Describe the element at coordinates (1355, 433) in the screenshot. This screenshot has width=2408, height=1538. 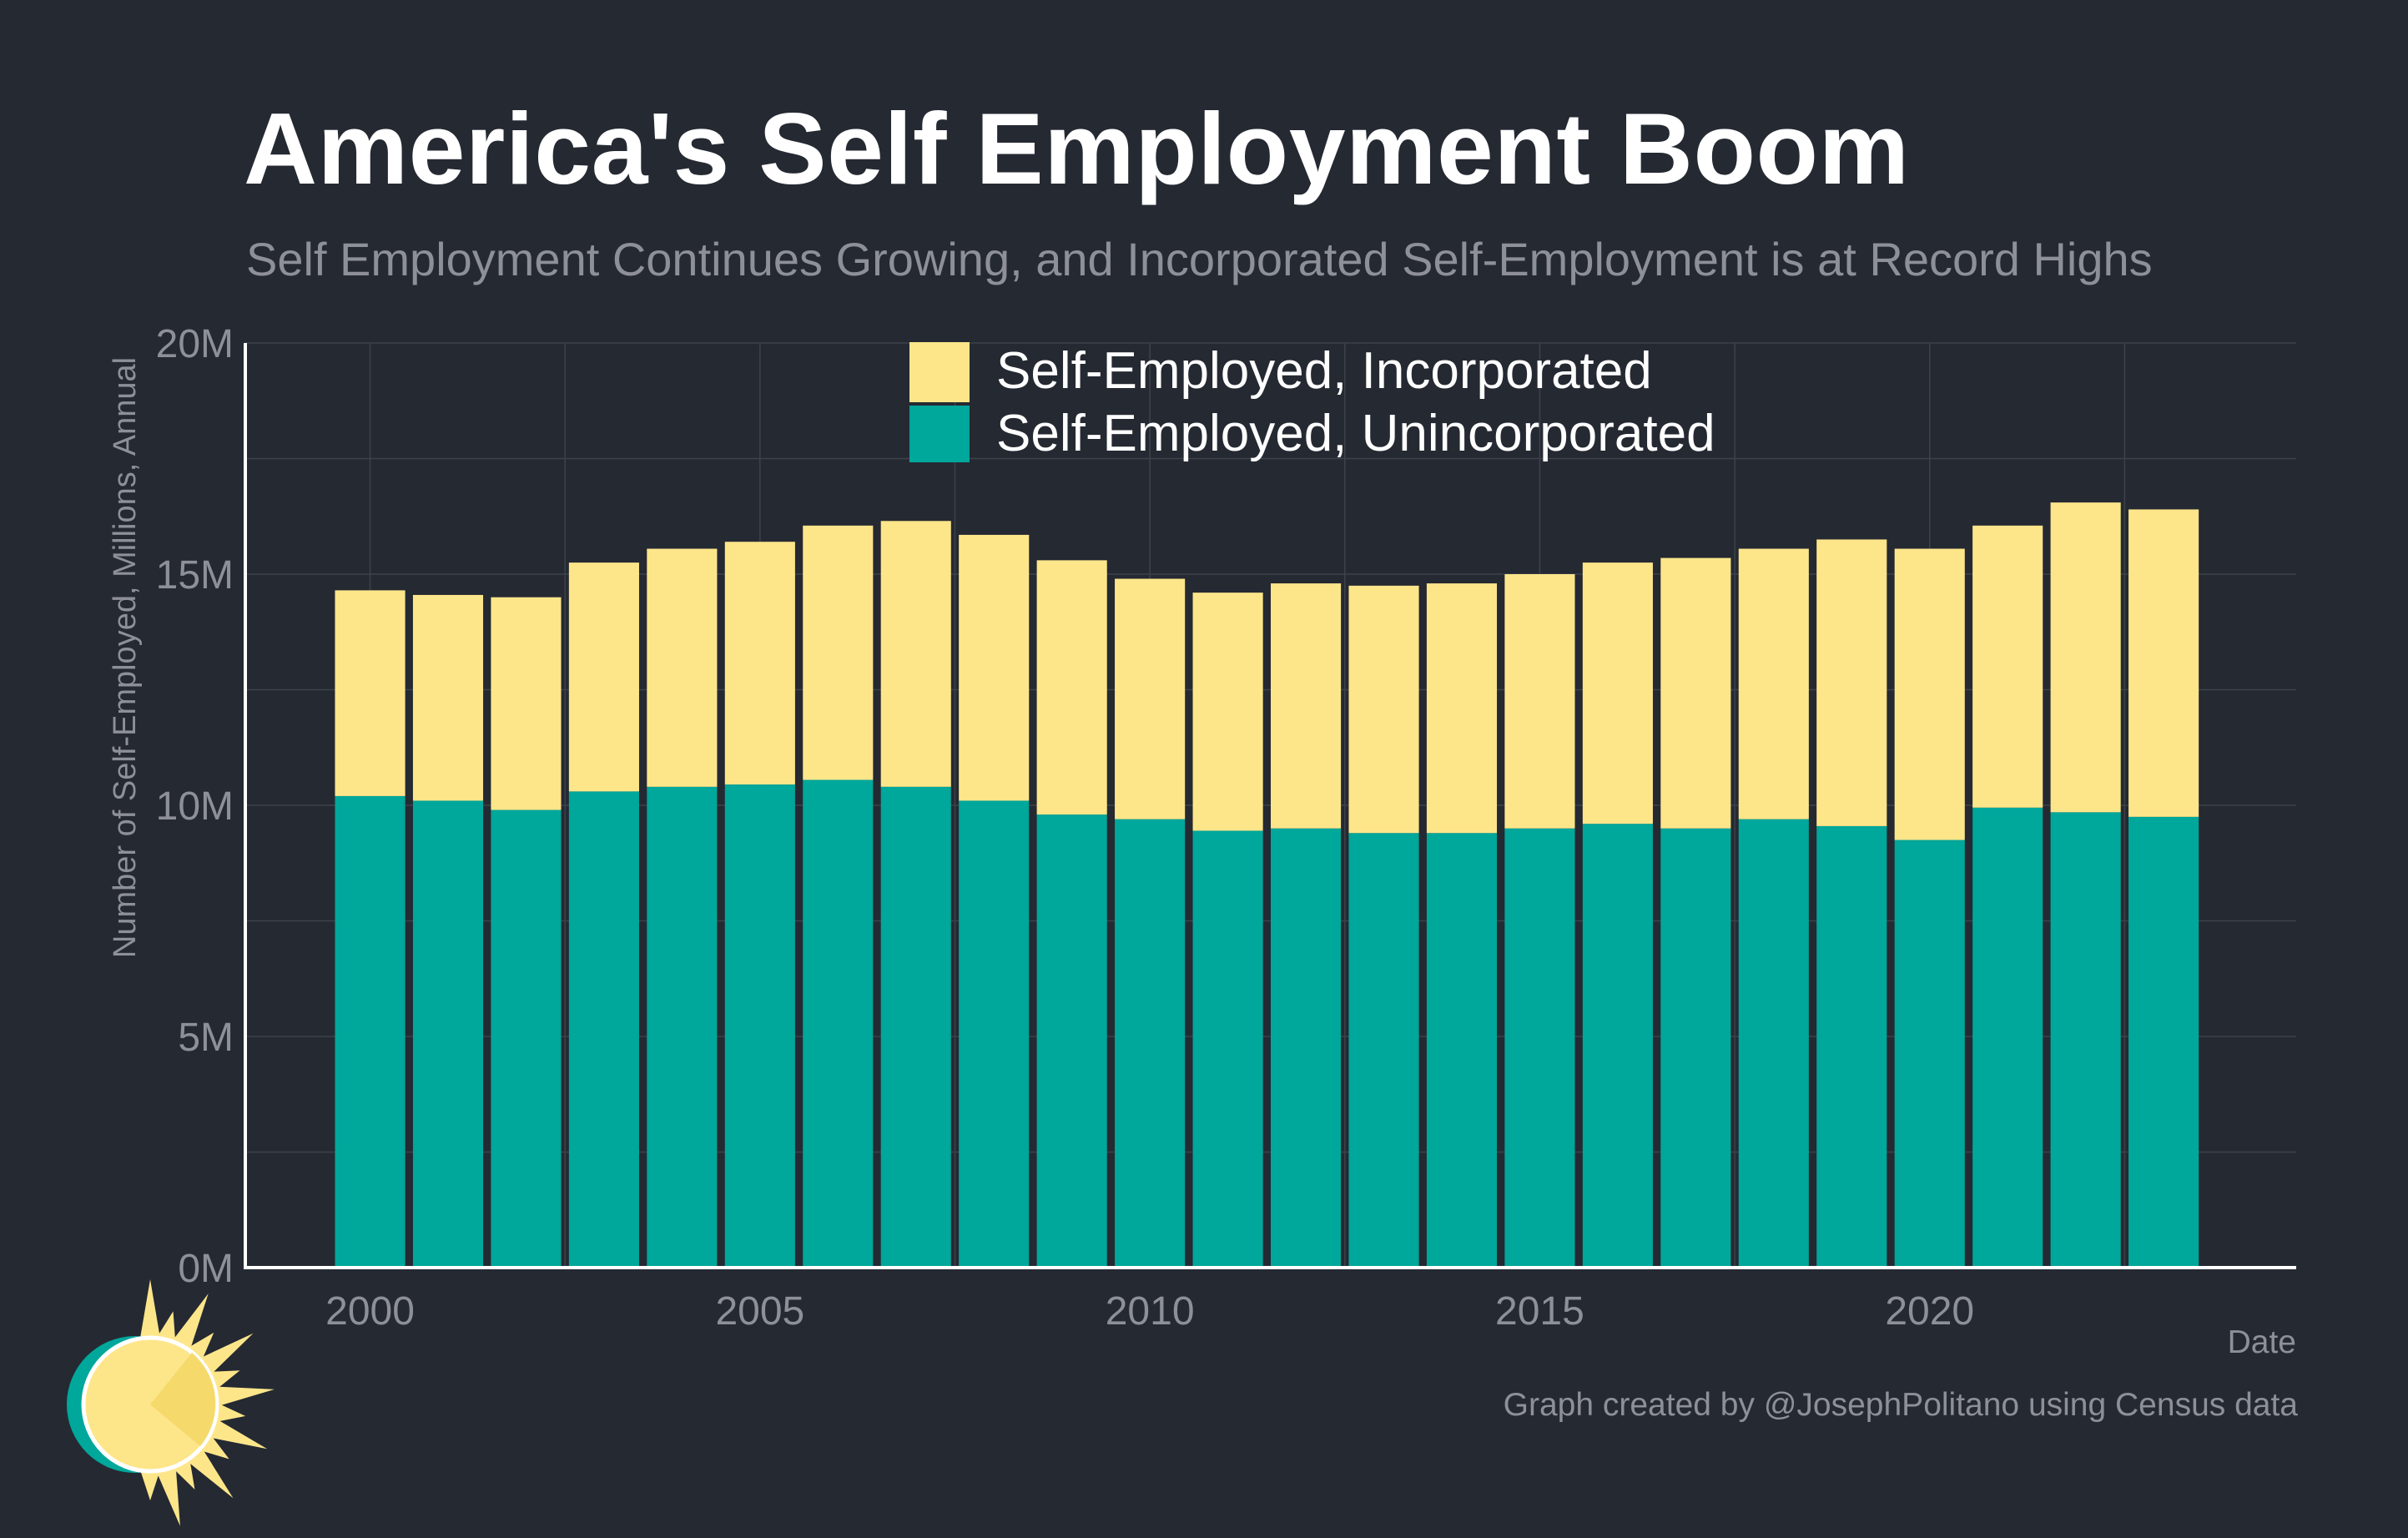
I see `legend-label-unincorporated: Self-Employed, Unincorporated` at that location.